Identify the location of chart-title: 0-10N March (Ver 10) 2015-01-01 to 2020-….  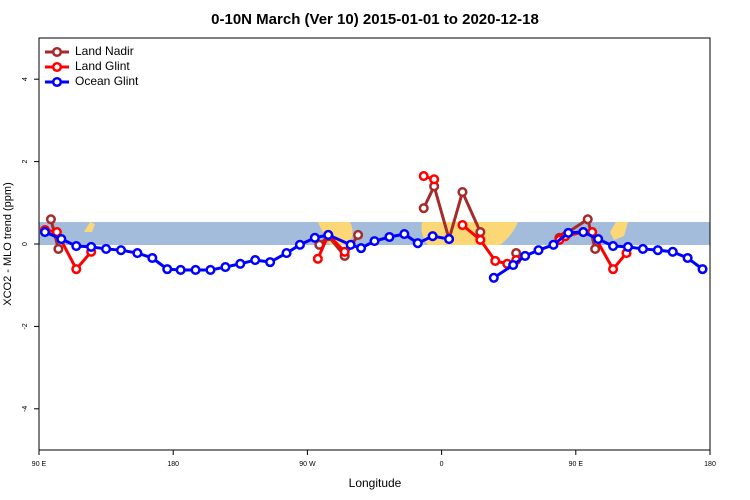
(375, 19).